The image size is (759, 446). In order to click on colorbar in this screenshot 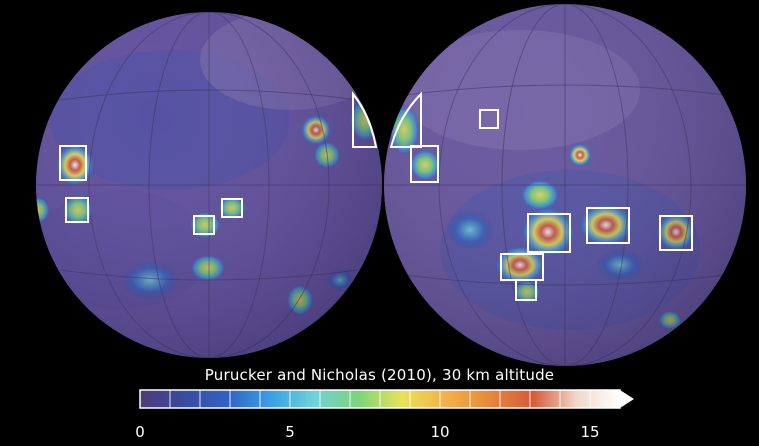, I will do `click(386, 399)`.